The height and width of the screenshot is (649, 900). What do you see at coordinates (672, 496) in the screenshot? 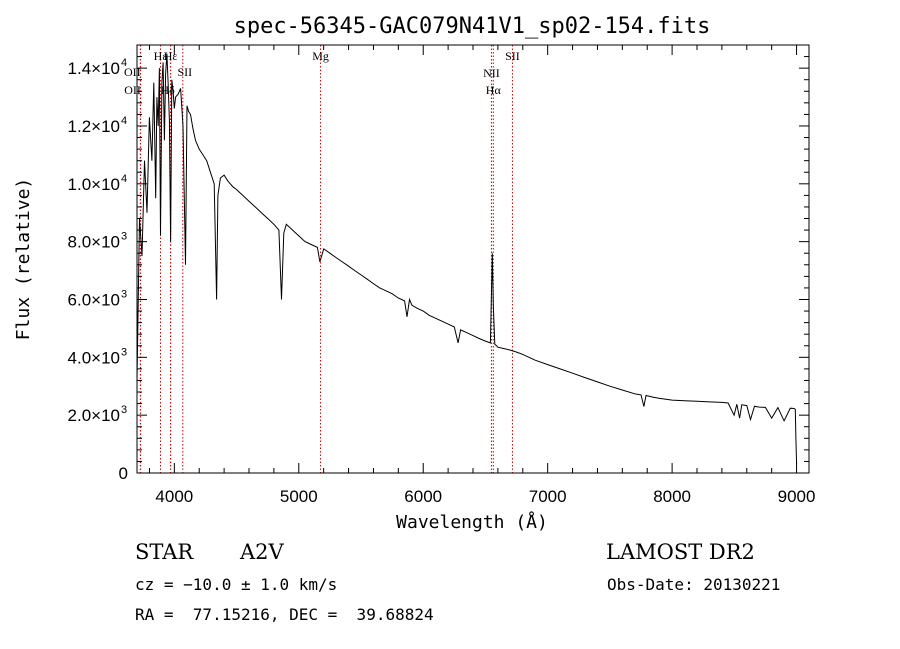
I see `x-tick-label: 8000` at bounding box center [672, 496].